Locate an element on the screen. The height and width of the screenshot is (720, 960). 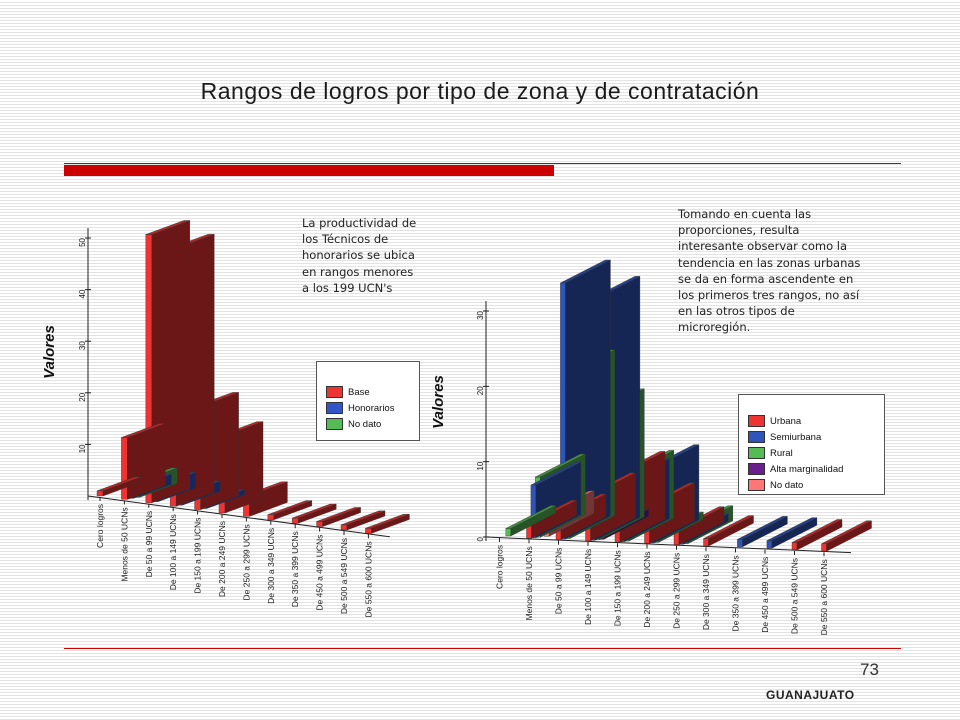
y-tick-label: 40 is located at coordinates (82, 293).